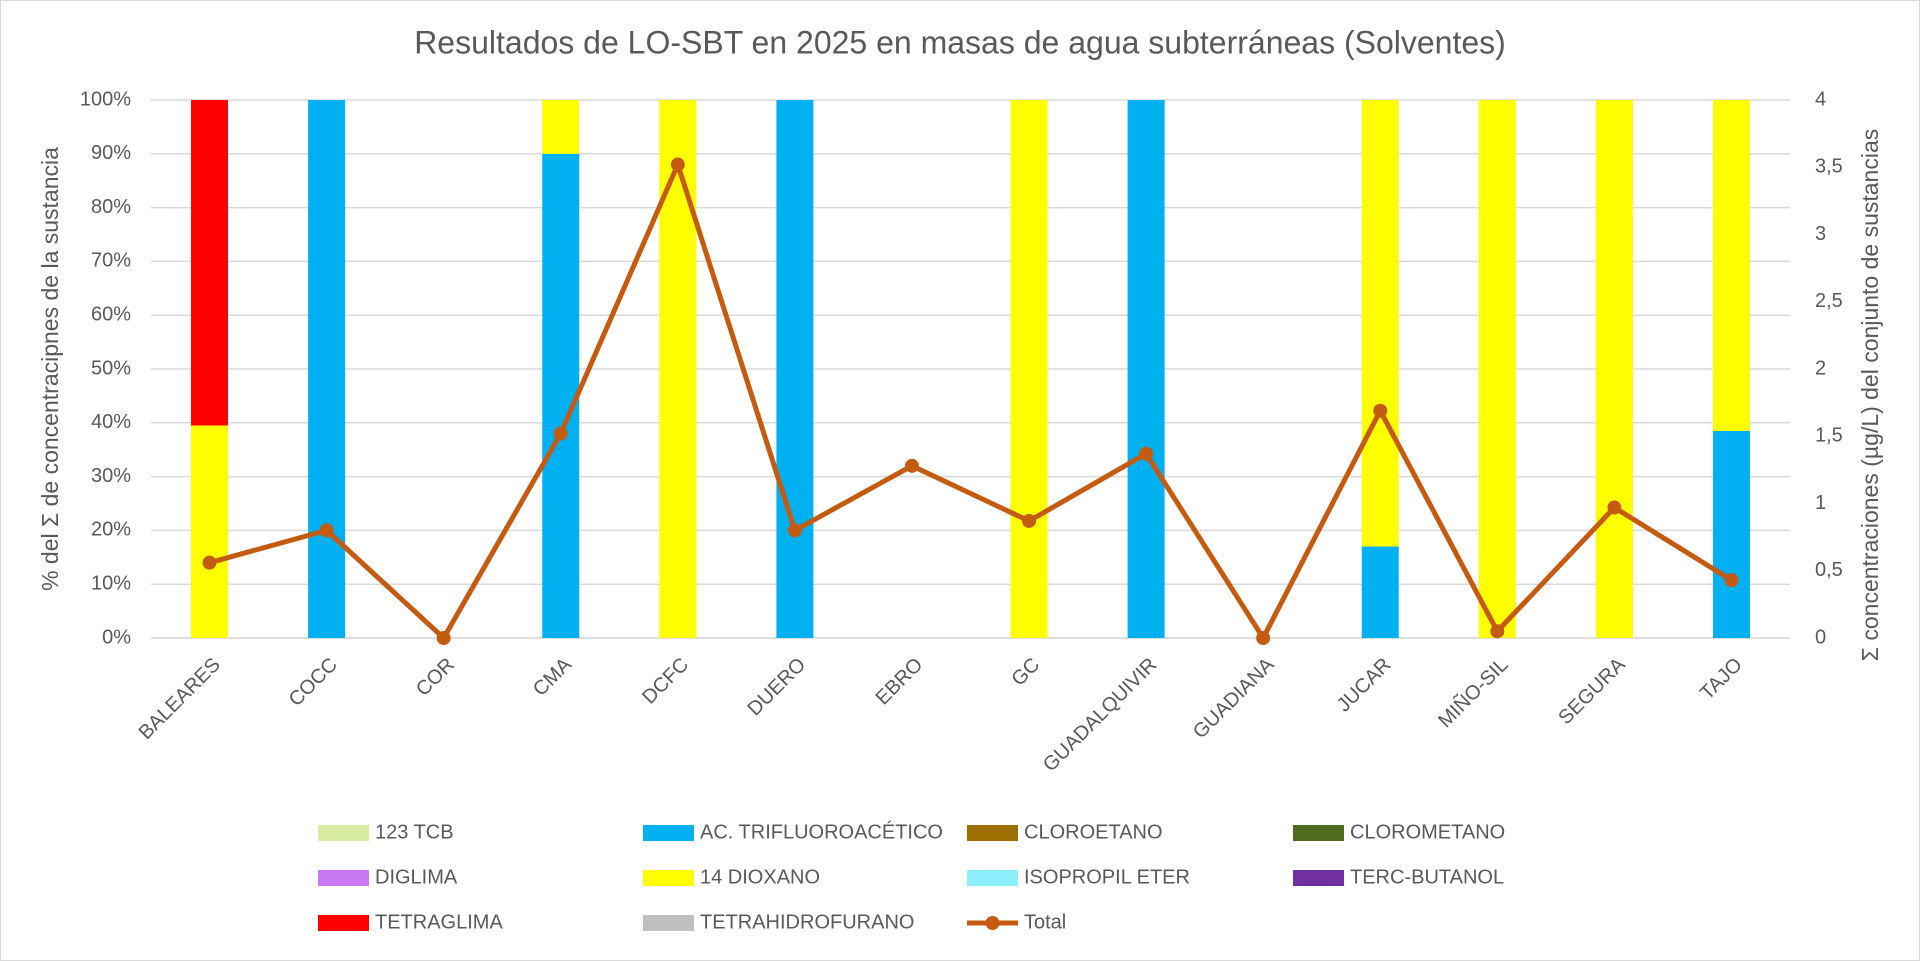 The height and width of the screenshot is (961, 1920). I want to click on legend-label: TETRAHIDROFURANO, so click(807, 922).